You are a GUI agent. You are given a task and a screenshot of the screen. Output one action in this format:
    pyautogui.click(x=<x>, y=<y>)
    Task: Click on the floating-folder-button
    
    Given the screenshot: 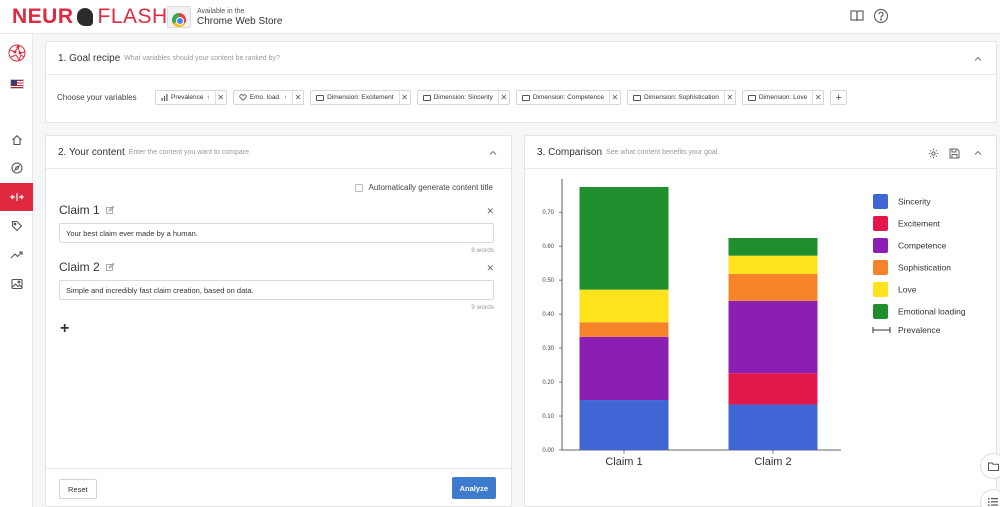 What is the action you would take?
    pyautogui.click(x=990, y=466)
    